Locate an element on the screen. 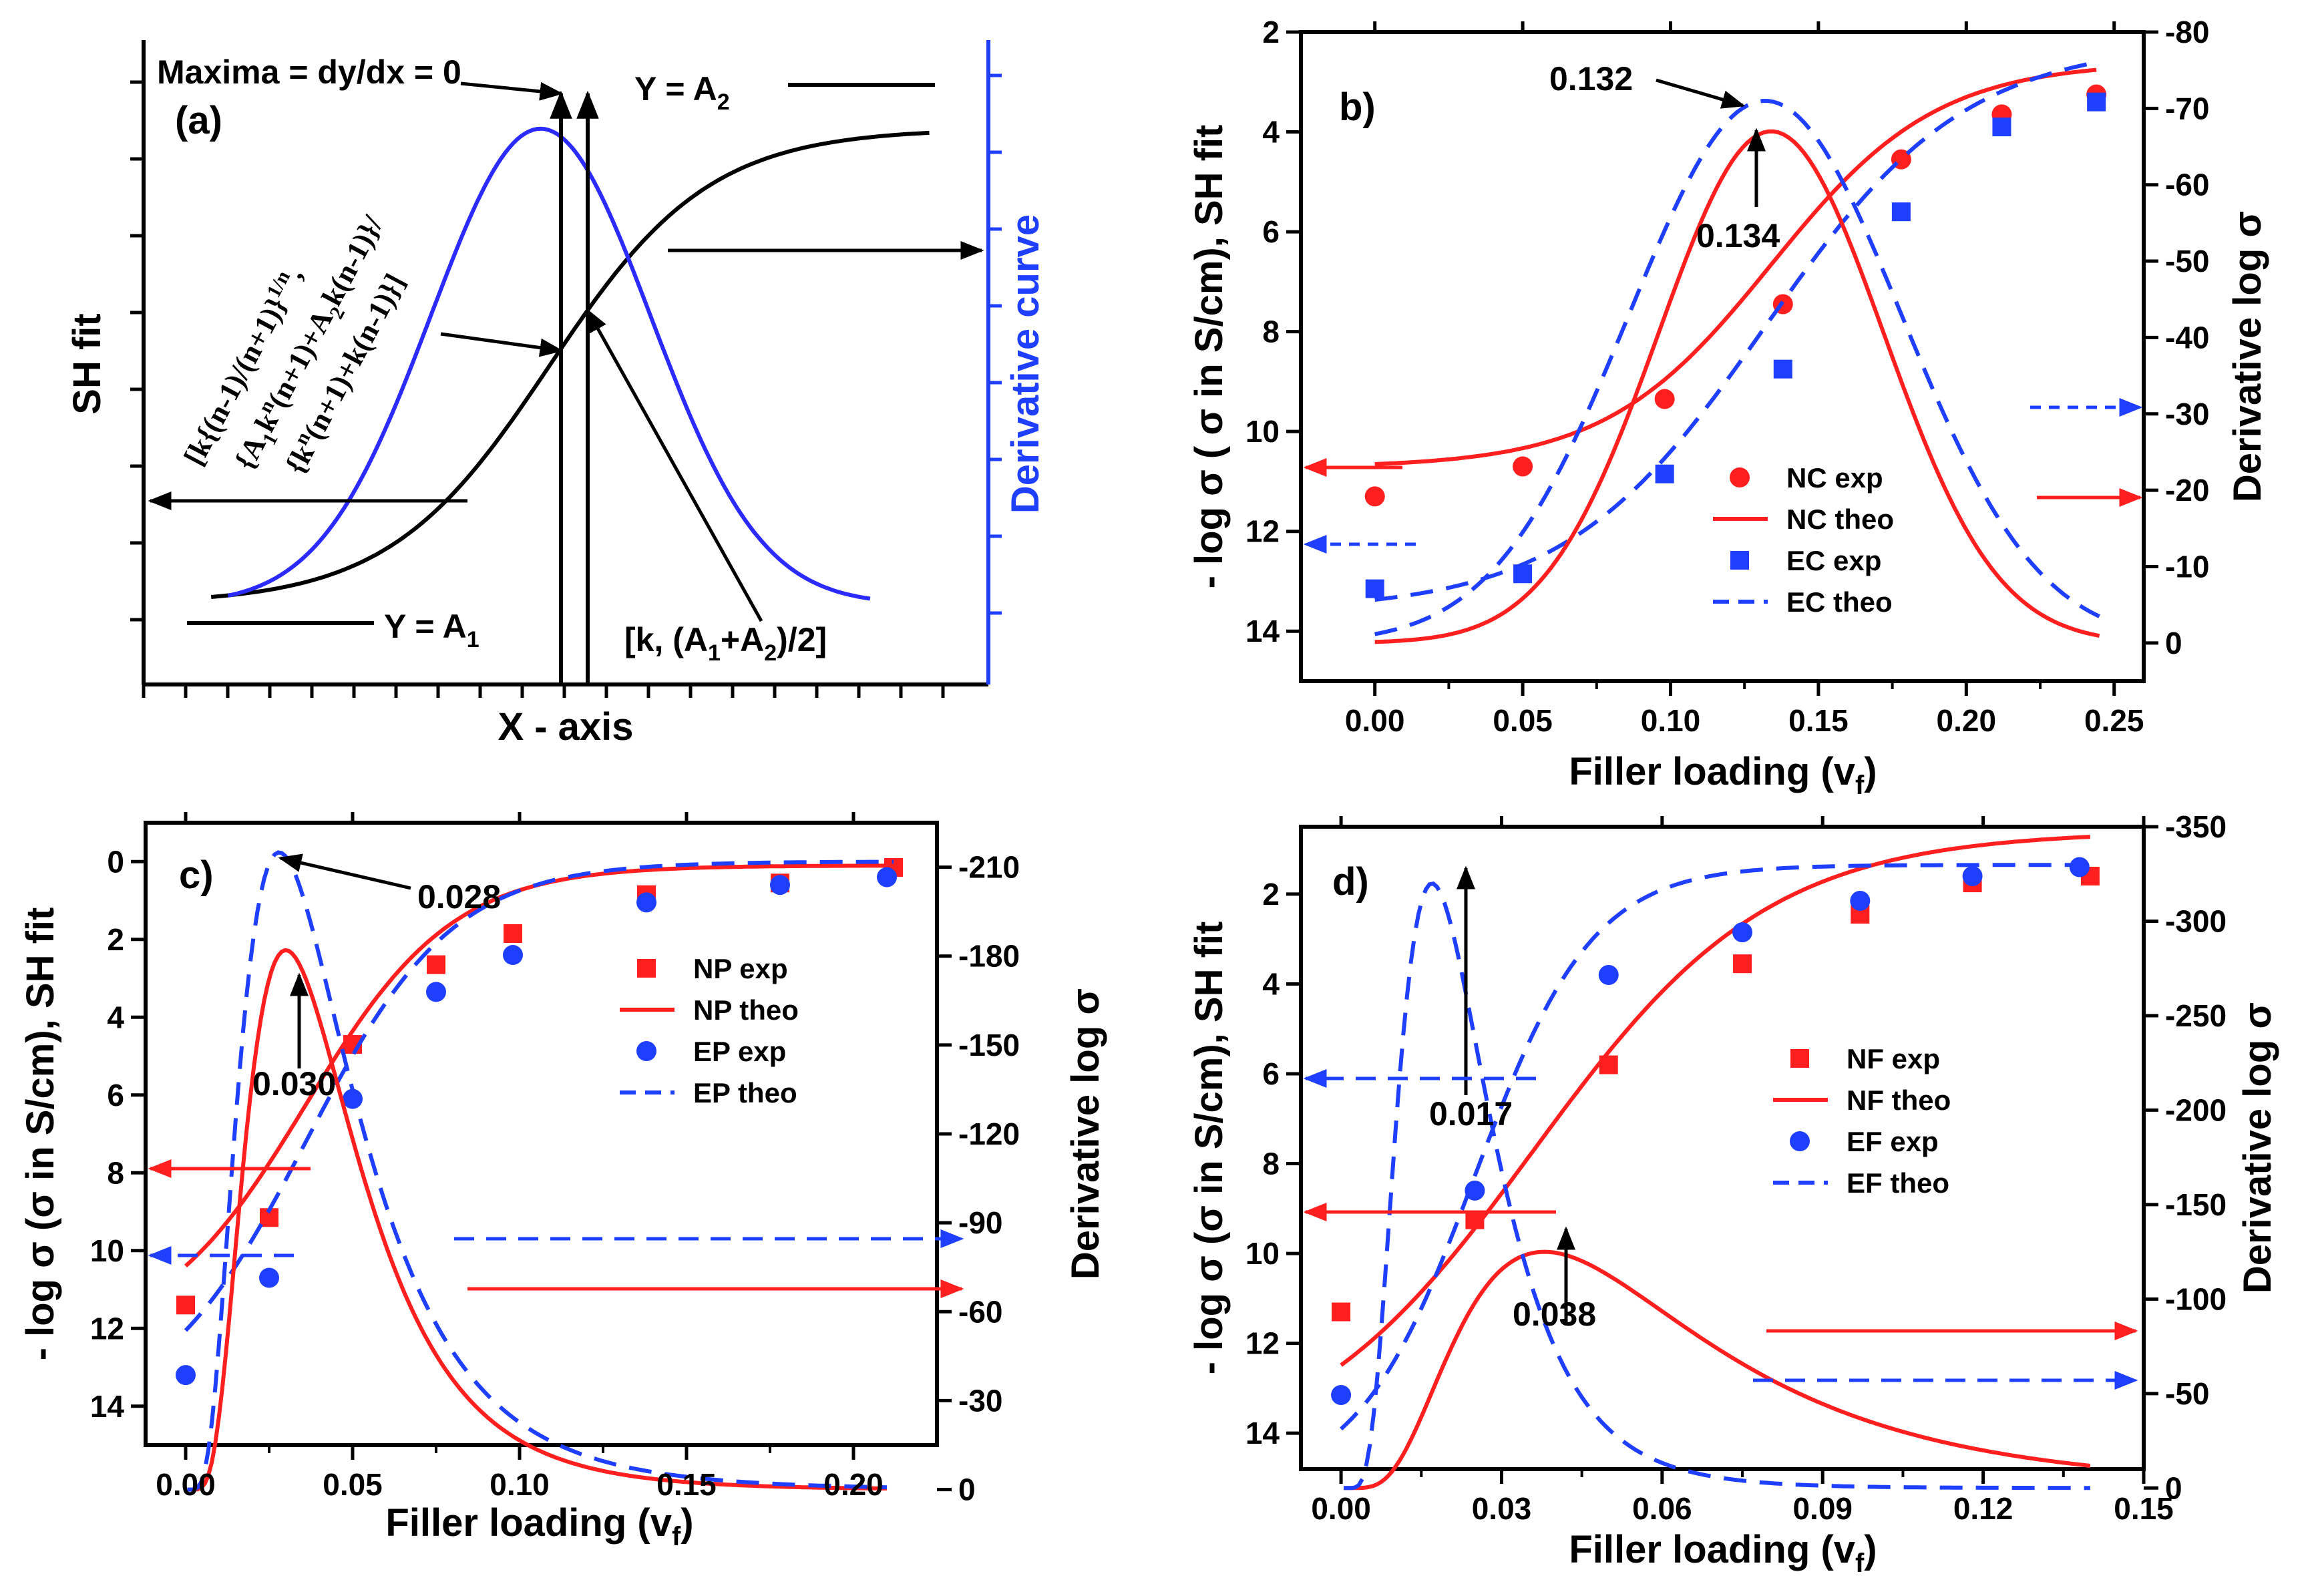  panel-c-peak1-label: 0.028 is located at coordinates (459, 897).